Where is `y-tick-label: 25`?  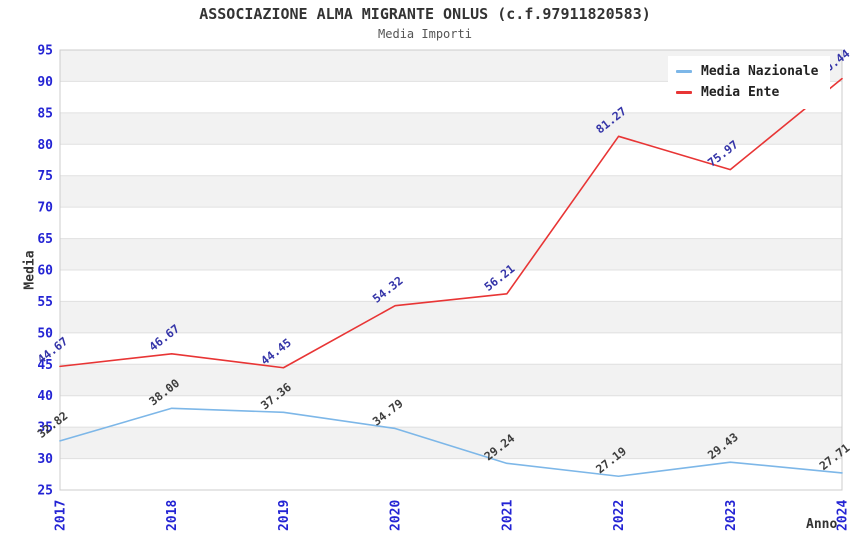 y-tick-label: 25 is located at coordinates (45, 491).